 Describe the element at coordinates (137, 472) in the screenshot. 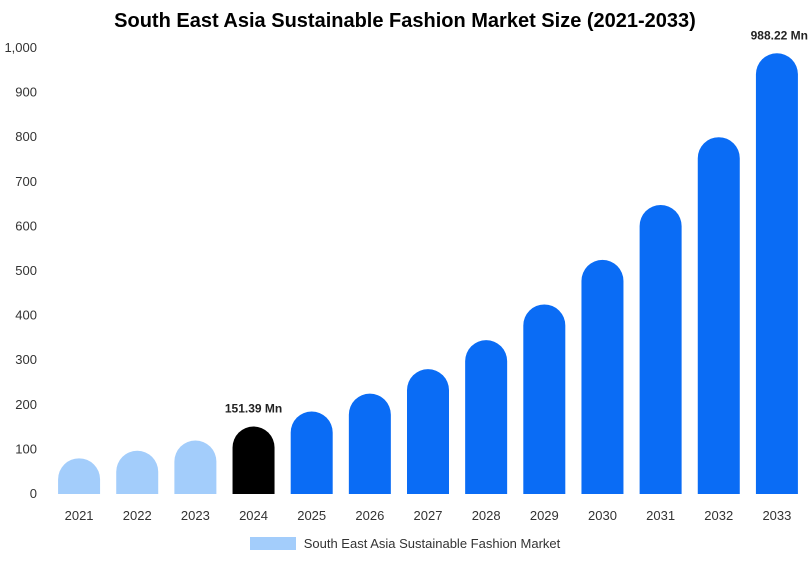

I see `bar-2022` at that location.